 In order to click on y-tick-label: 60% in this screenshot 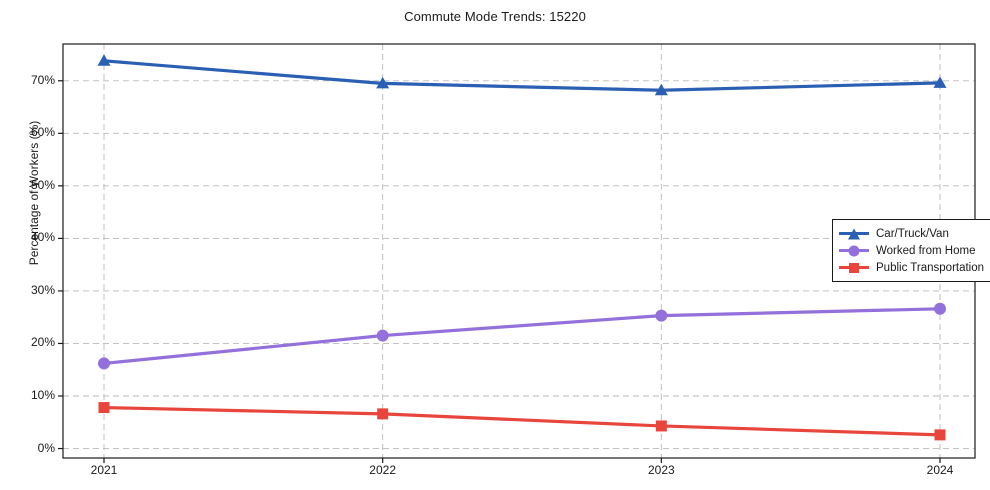, I will do `click(42, 132)`.